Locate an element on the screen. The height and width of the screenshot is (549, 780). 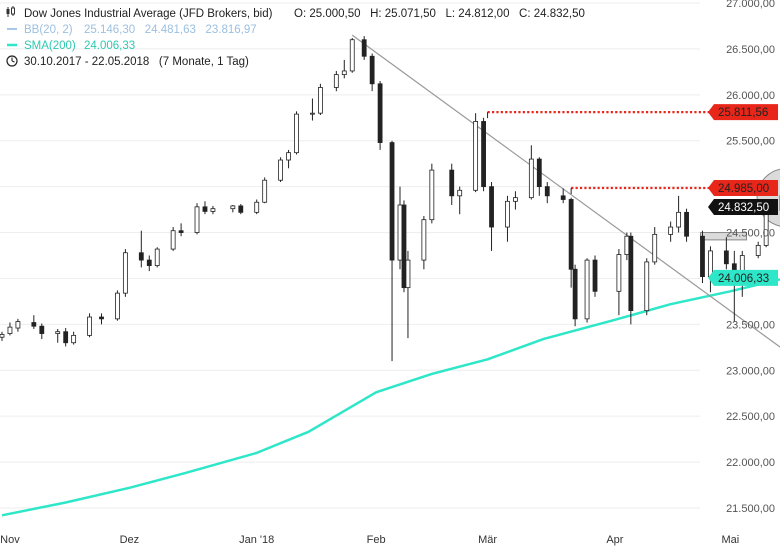
bb-legend-values: 25.146,30 24.481,63 23.816,97 is located at coordinates (170, 30).